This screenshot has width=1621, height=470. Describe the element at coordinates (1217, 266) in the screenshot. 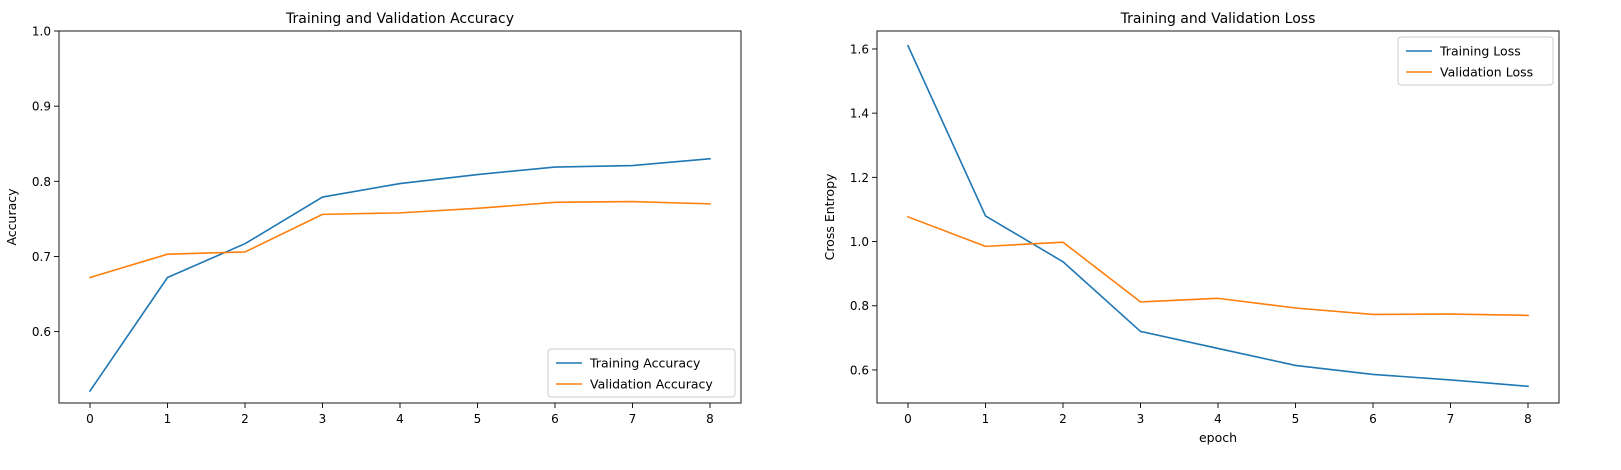

I see `series-line-validation-loss` at that location.